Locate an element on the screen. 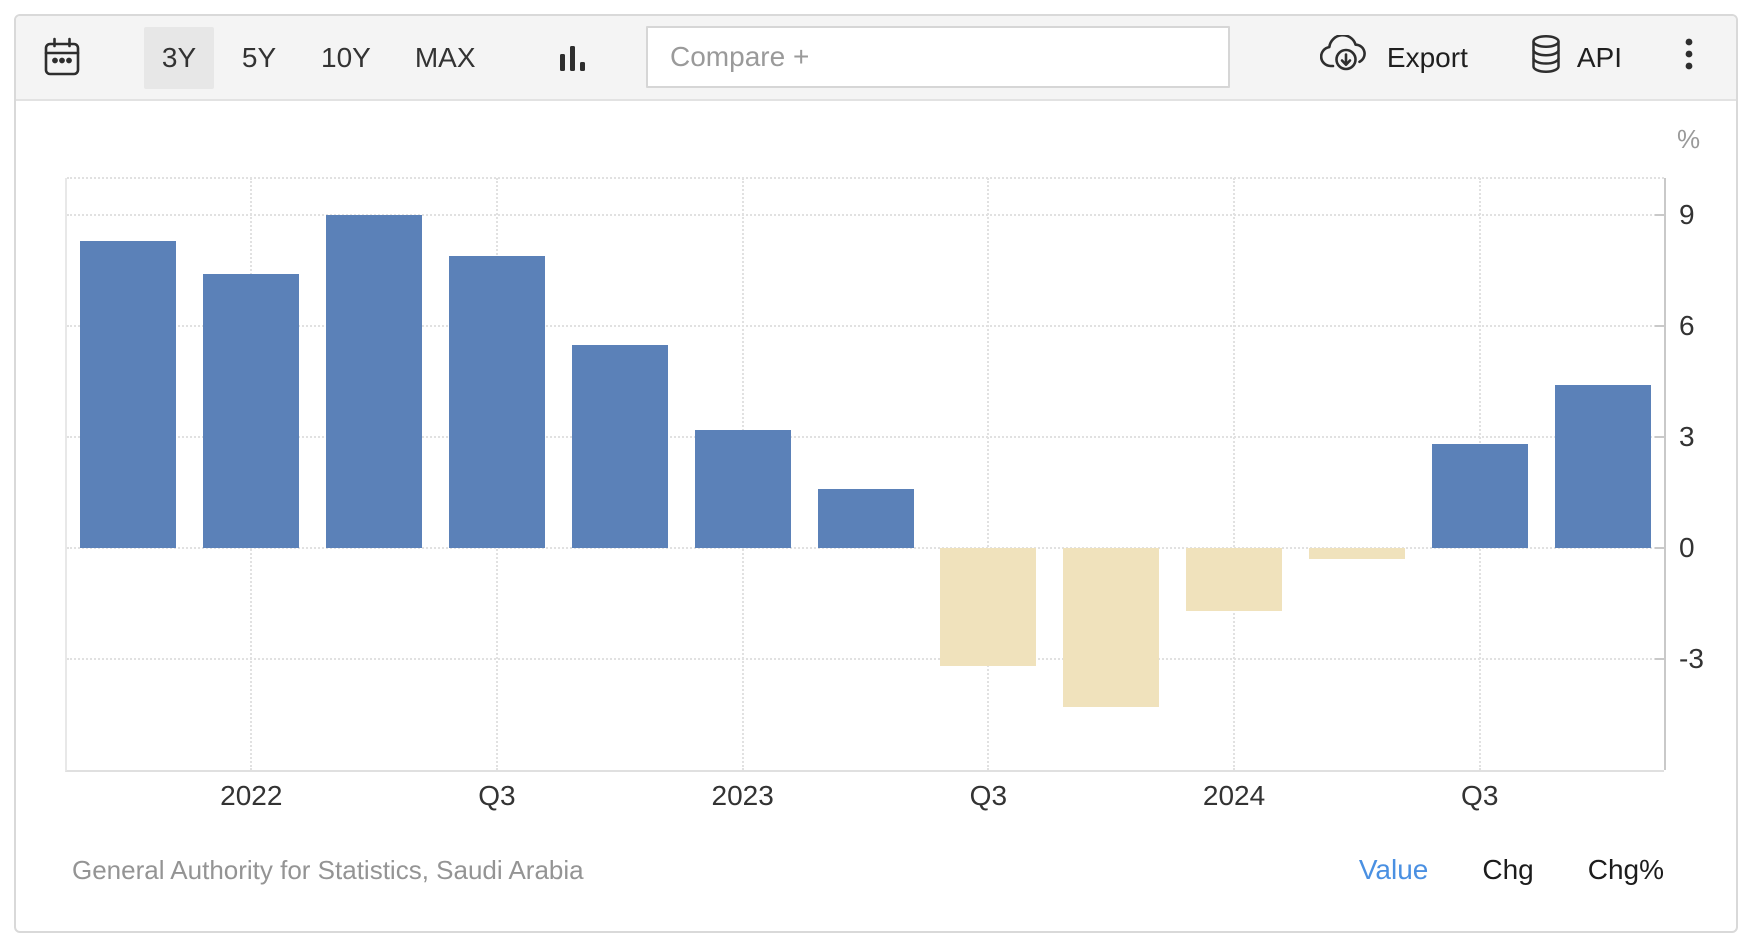 This screenshot has width=1748, height=946. bar-2023-Q3 is located at coordinates (988, 607).